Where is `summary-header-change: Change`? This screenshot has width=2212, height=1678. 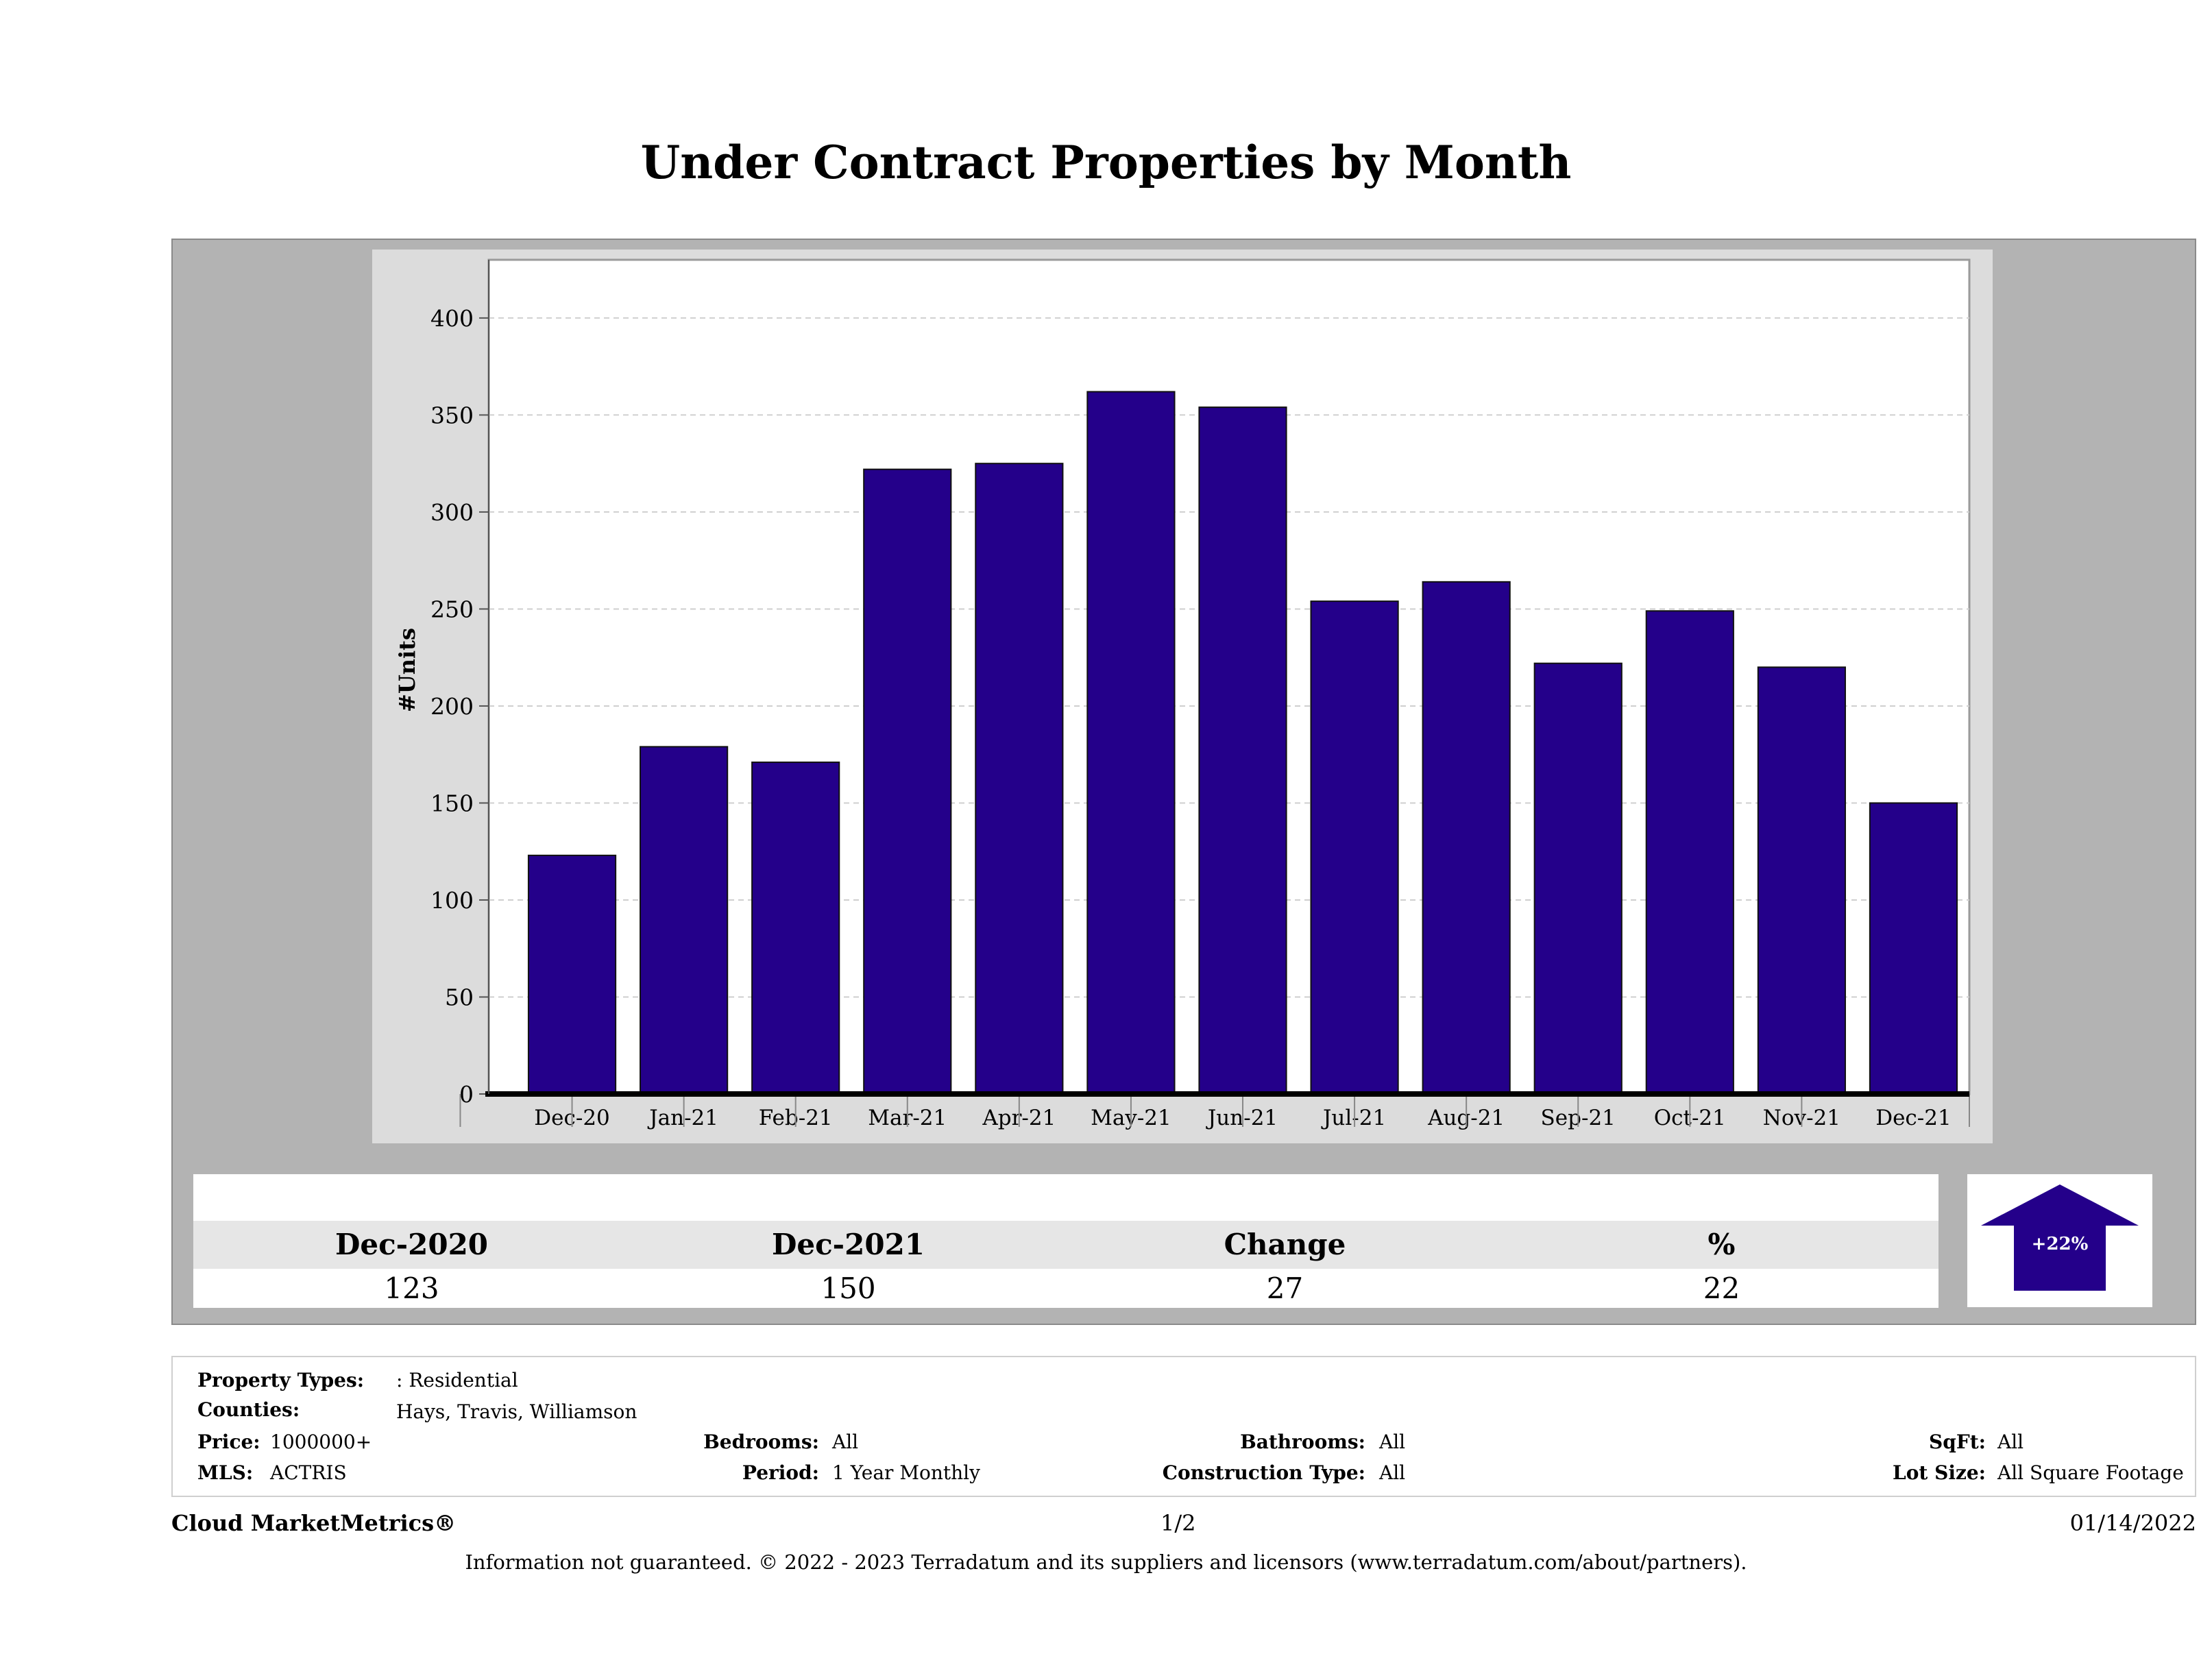
summary-header-change: Change is located at coordinates (1285, 1244).